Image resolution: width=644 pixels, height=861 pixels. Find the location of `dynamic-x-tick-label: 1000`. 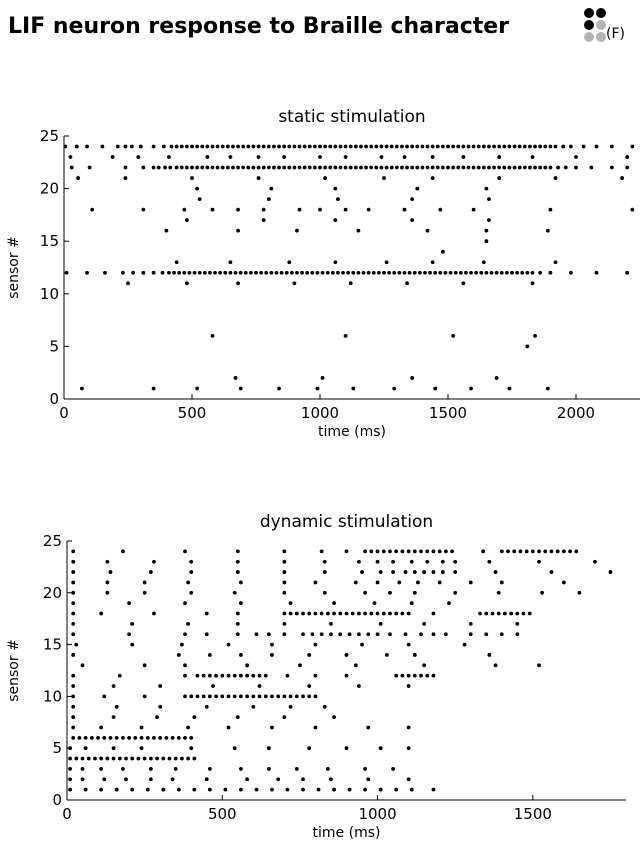

dynamic-x-tick-label: 1000 is located at coordinates (377, 814).